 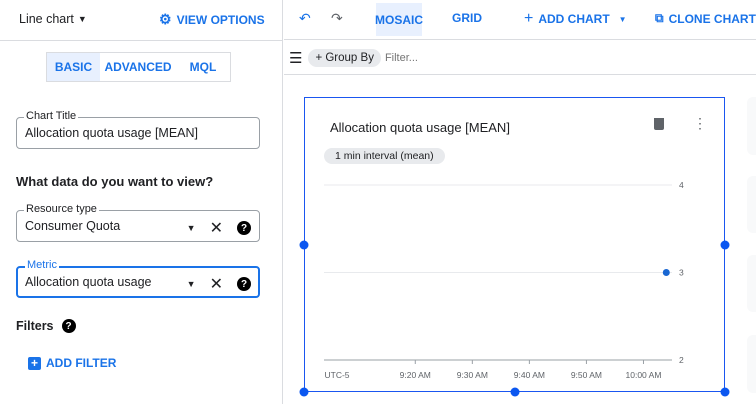 I want to click on interval-chip: 1 min interval (mean), so click(x=384, y=156).